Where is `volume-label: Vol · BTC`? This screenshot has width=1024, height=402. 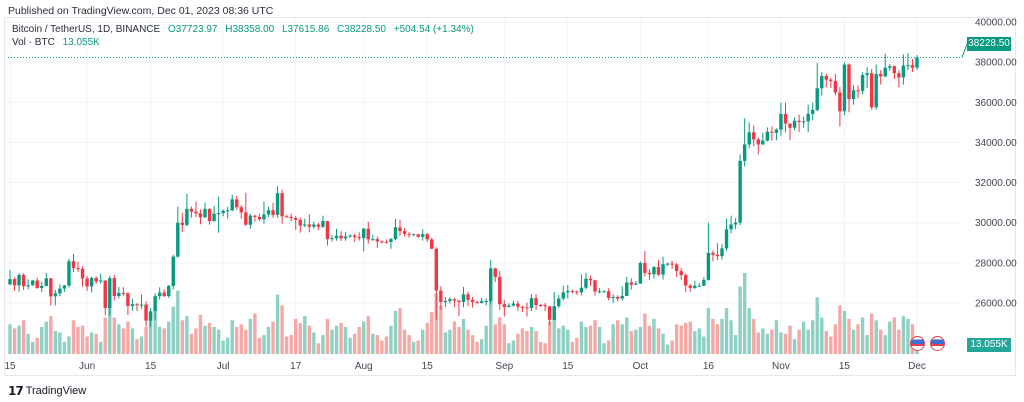
volume-label: Vol · BTC is located at coordinates (33, 42).